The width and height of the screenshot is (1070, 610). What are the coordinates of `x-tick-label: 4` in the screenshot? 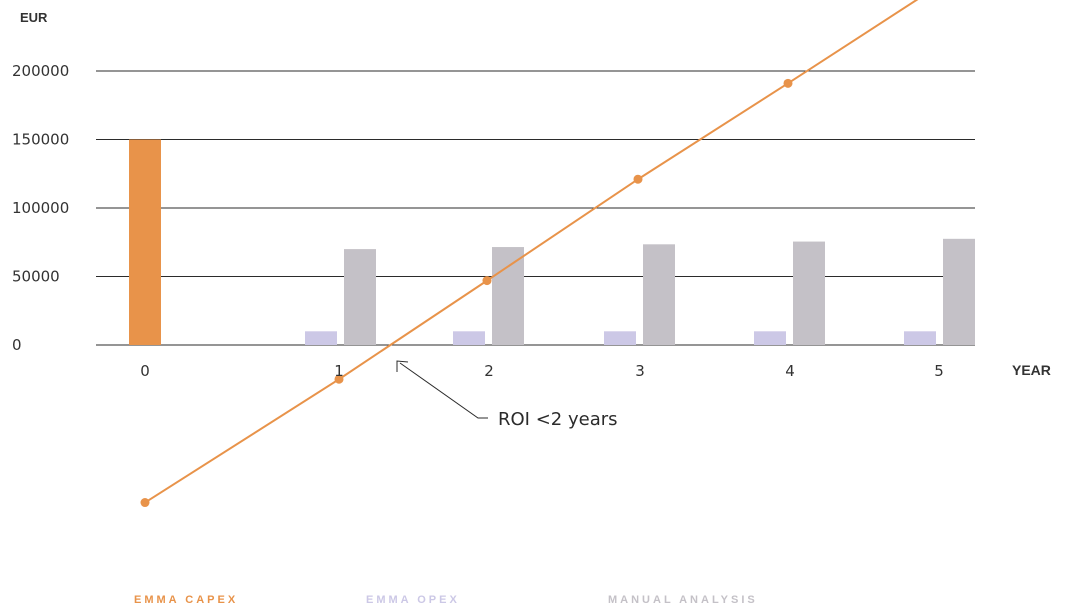 It's located at (790, 371).